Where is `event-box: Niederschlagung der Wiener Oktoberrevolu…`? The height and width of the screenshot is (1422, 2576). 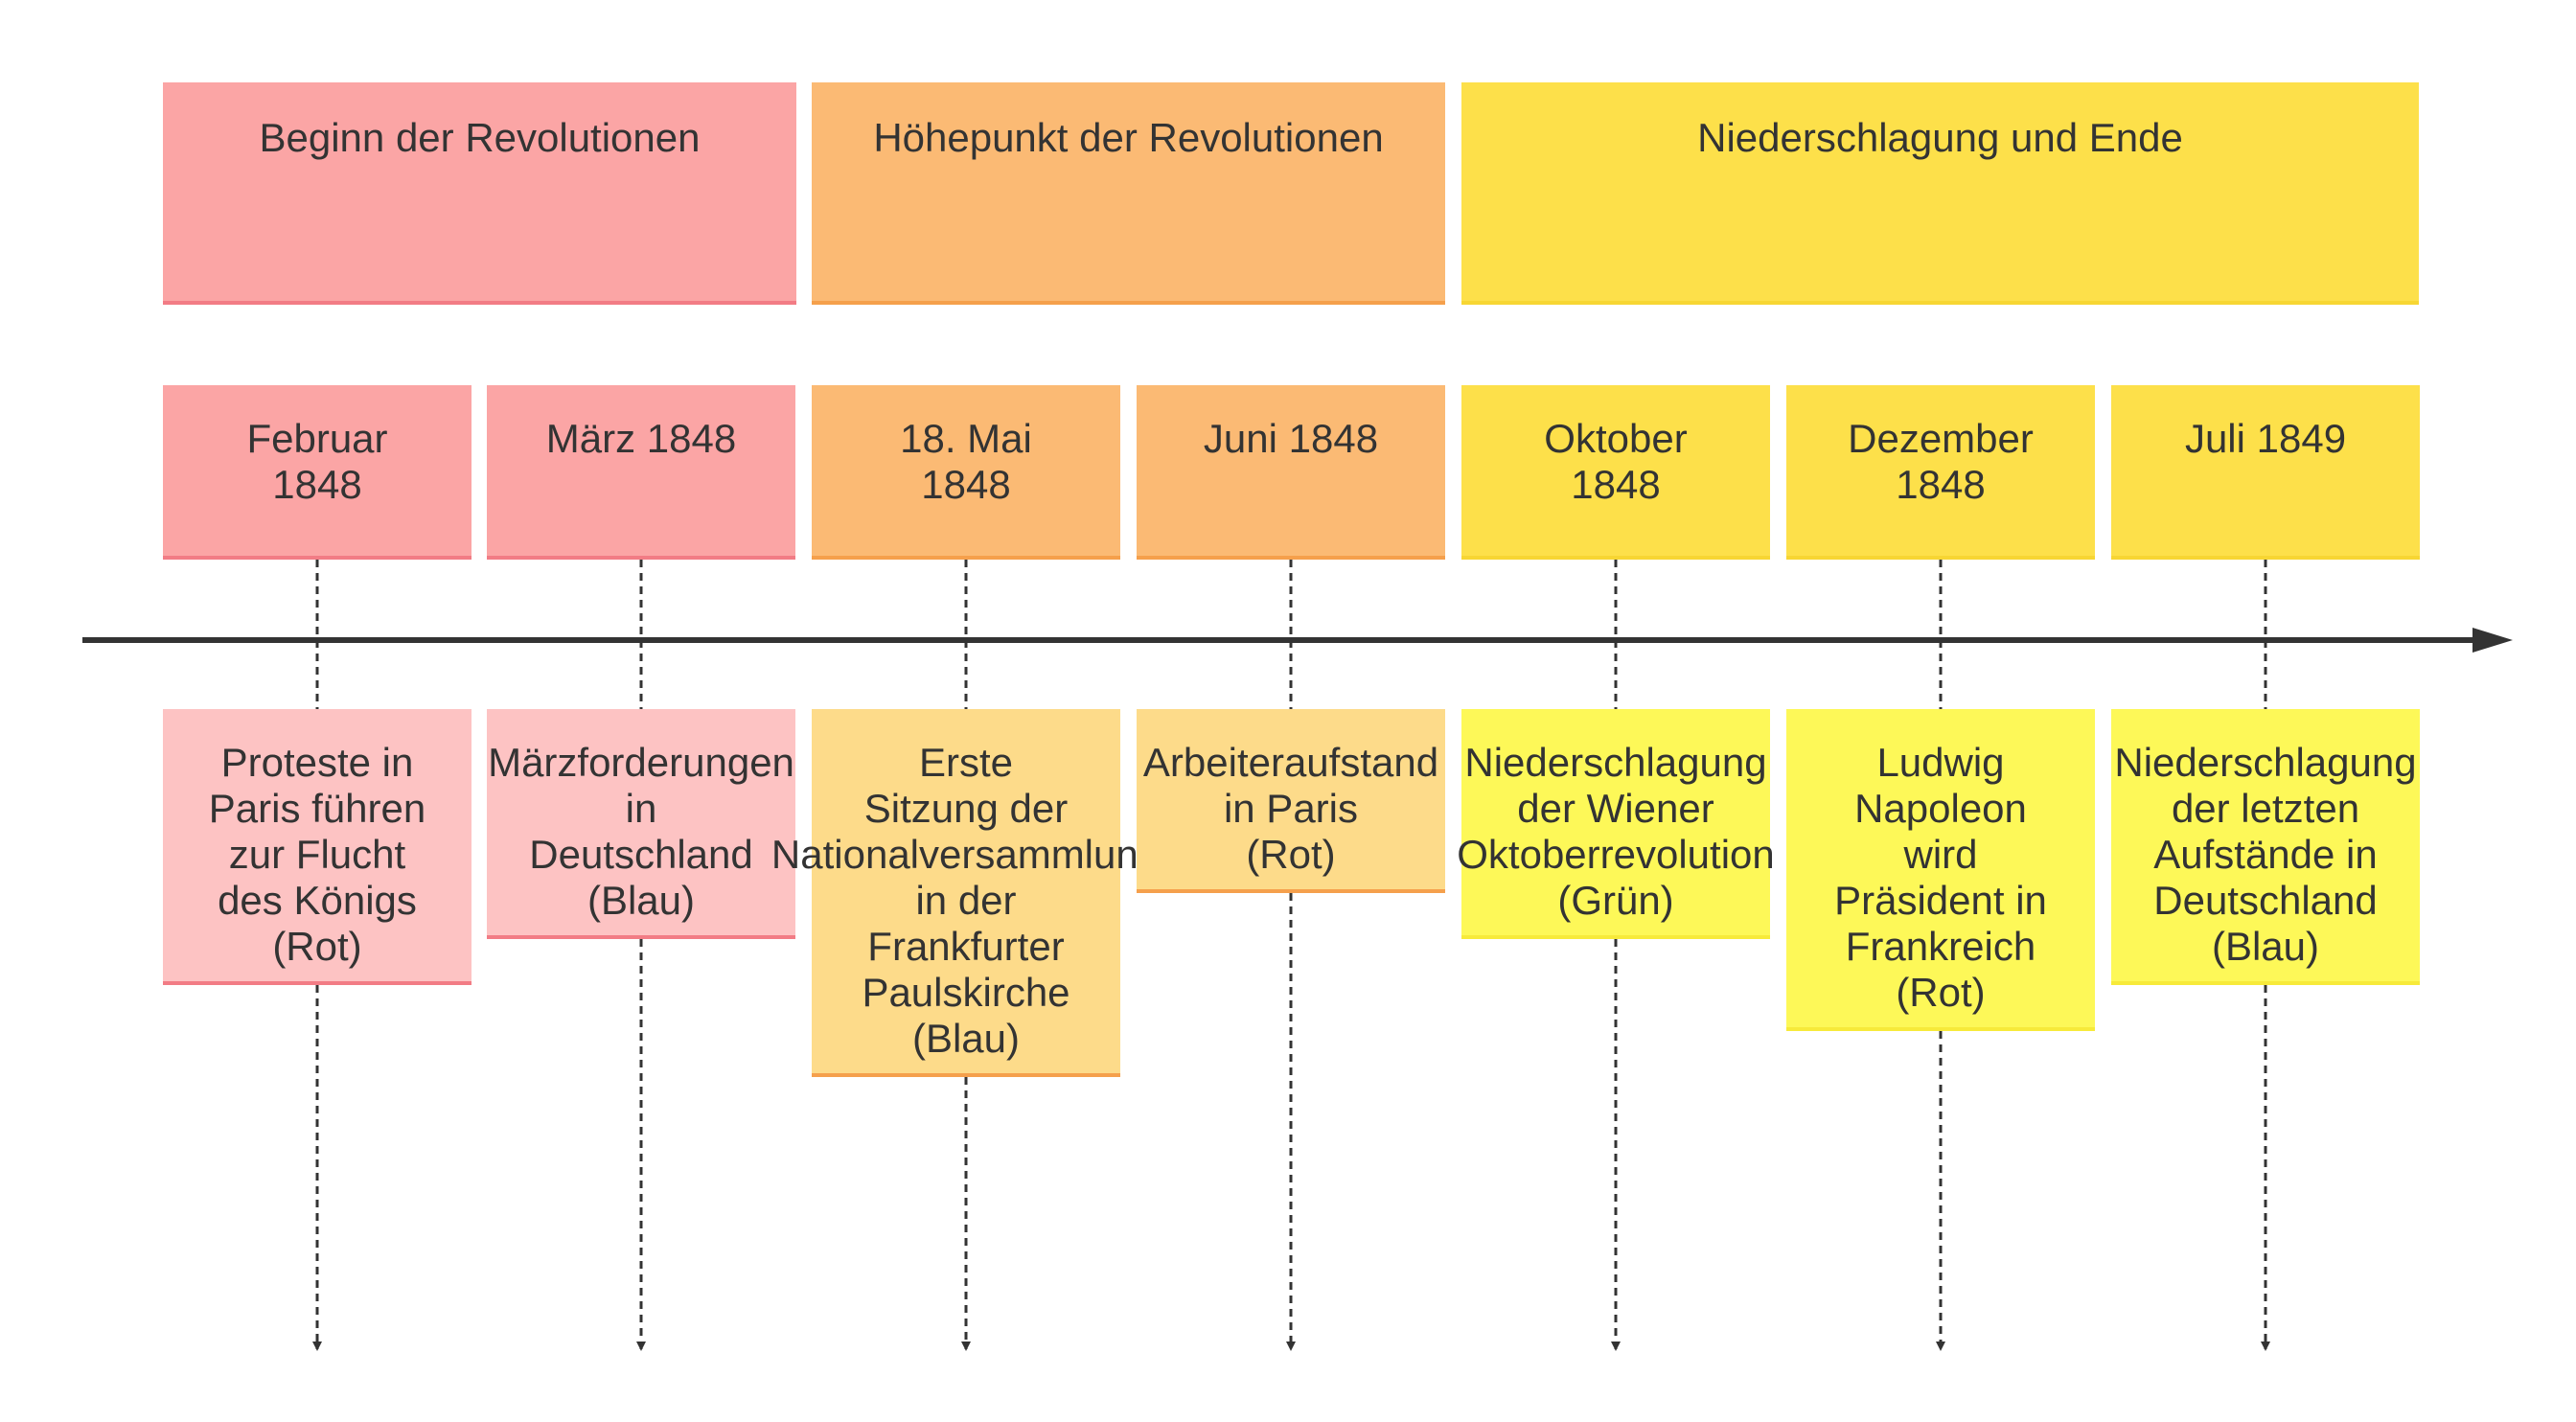
event-box: Niederschlagung der Wiener Oktoberrevolu… is located at coordinates (1616, 824).